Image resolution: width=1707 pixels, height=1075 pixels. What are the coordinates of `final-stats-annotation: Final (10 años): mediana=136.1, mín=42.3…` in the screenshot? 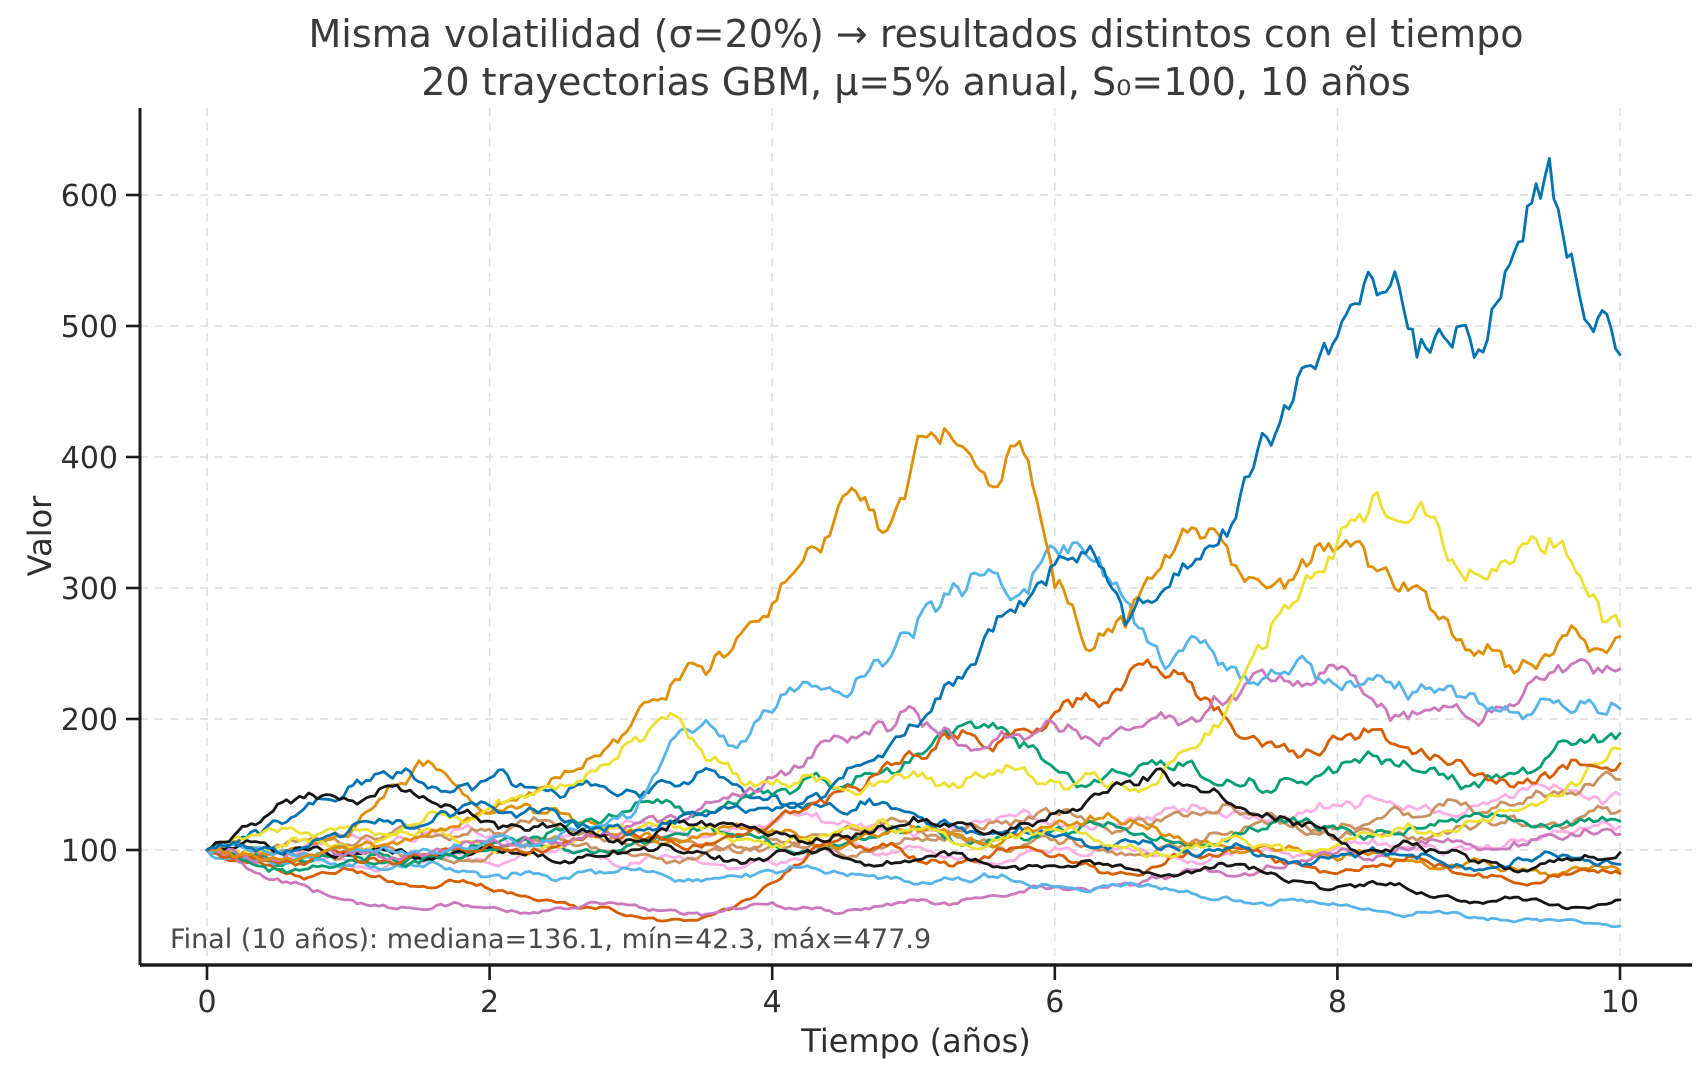 It's located at (551, 939).